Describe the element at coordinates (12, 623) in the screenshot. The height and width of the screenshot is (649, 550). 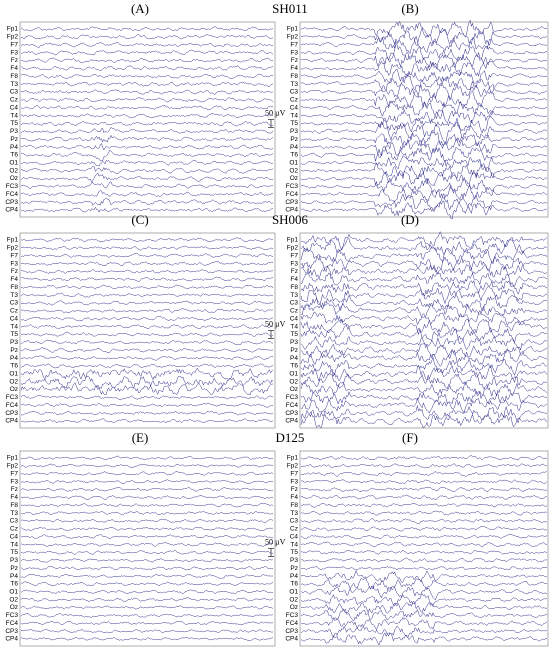
I see `channel-label: FC4` at that location.